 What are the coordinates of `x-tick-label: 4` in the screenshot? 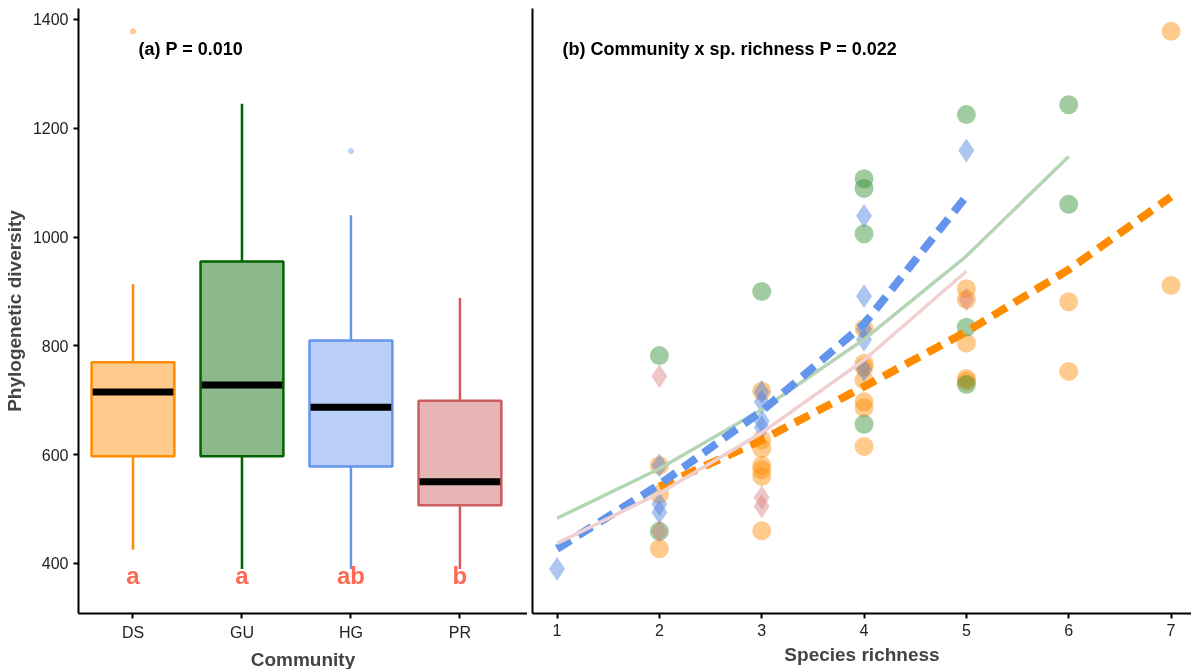 It's located at (864, 630).